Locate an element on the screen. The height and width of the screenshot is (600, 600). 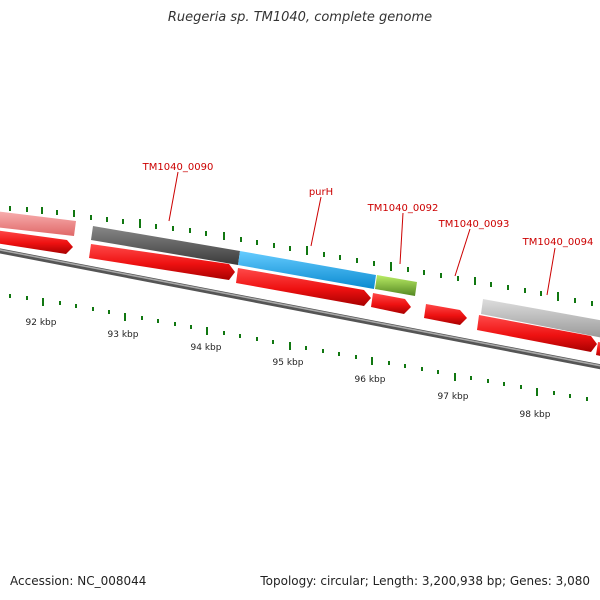
scale-label-98: 98 kbp is located at coordinates (535, 415).